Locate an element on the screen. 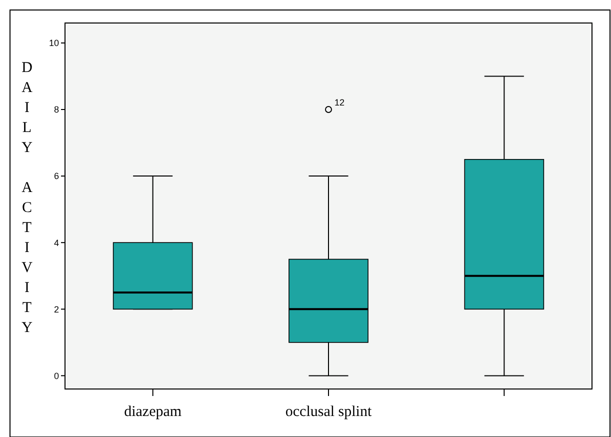 The height and width of the screenshot is (437, 611). y-tick-label: 0 is located at coordinates (56, 375).